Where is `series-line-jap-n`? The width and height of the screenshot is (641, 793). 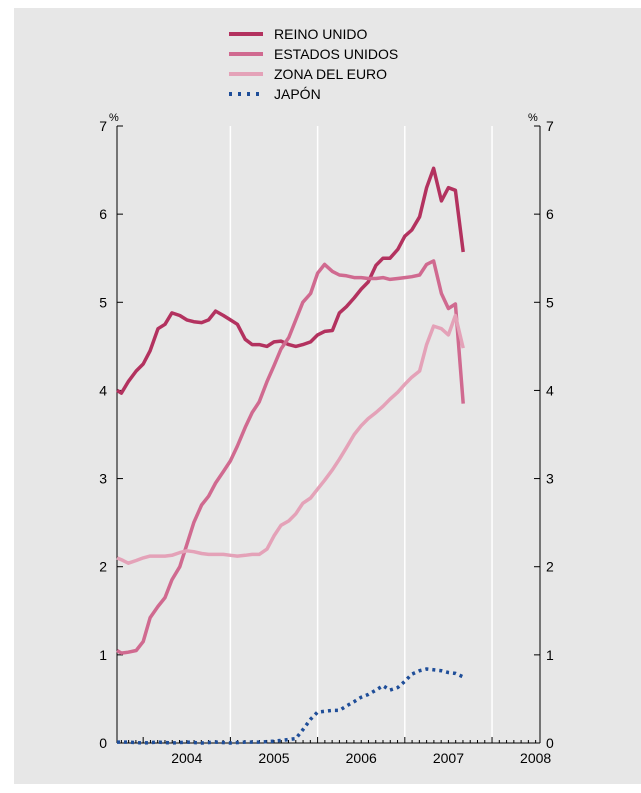
series-line-jap-n is located at coordinates (290, 706).